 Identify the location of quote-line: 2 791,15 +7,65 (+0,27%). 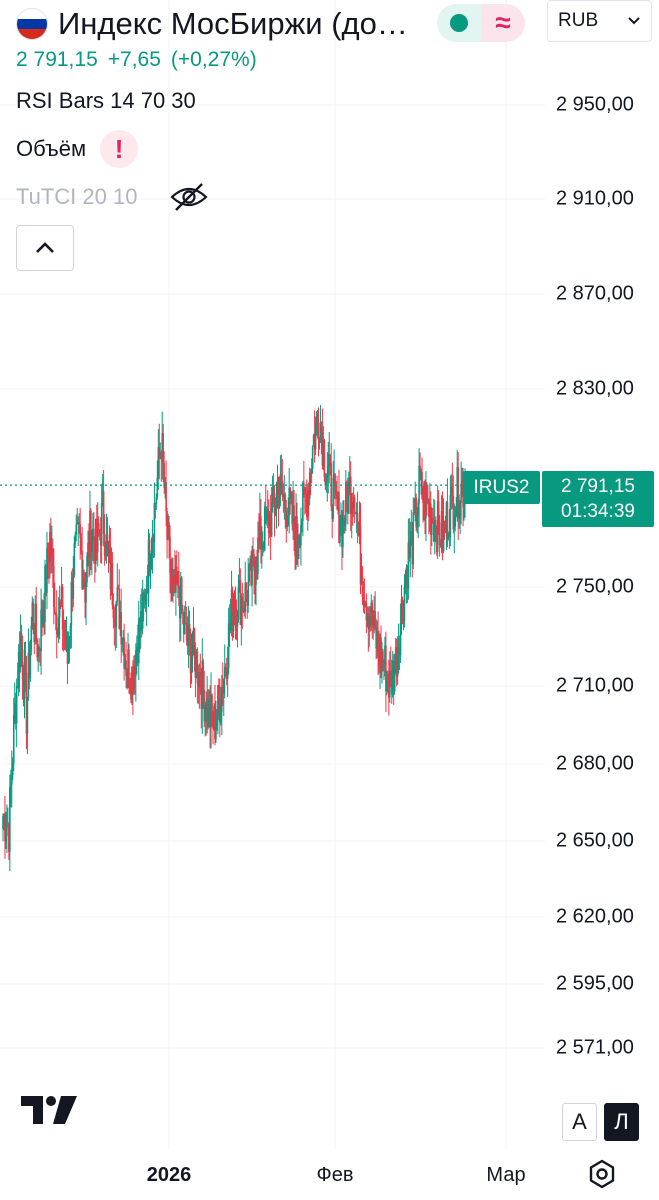
(136, 60).